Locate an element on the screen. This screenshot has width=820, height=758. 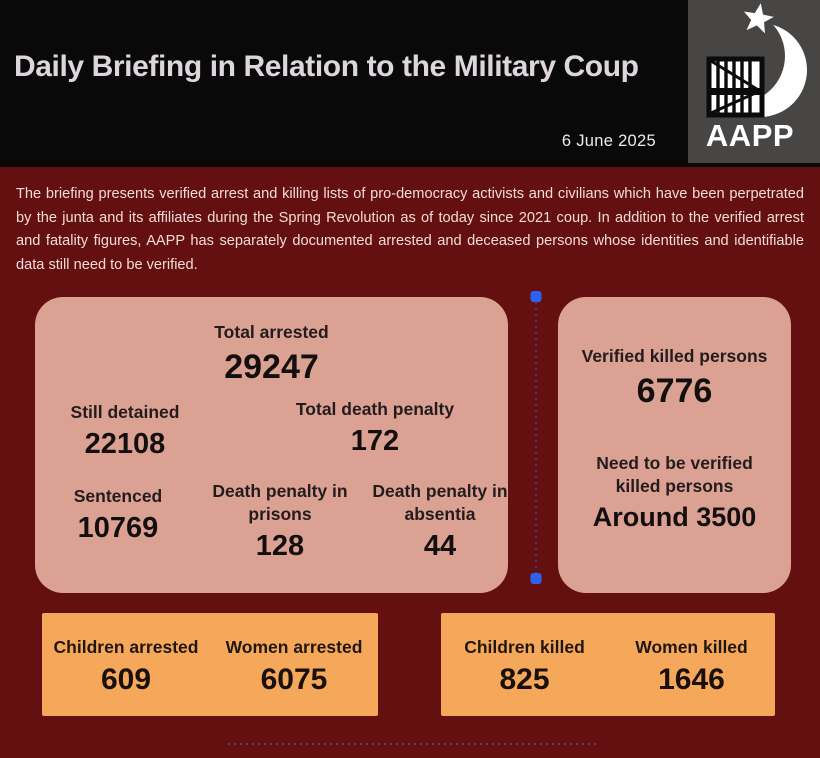
stat-value: 6075 is located at coordinates (294, 679).